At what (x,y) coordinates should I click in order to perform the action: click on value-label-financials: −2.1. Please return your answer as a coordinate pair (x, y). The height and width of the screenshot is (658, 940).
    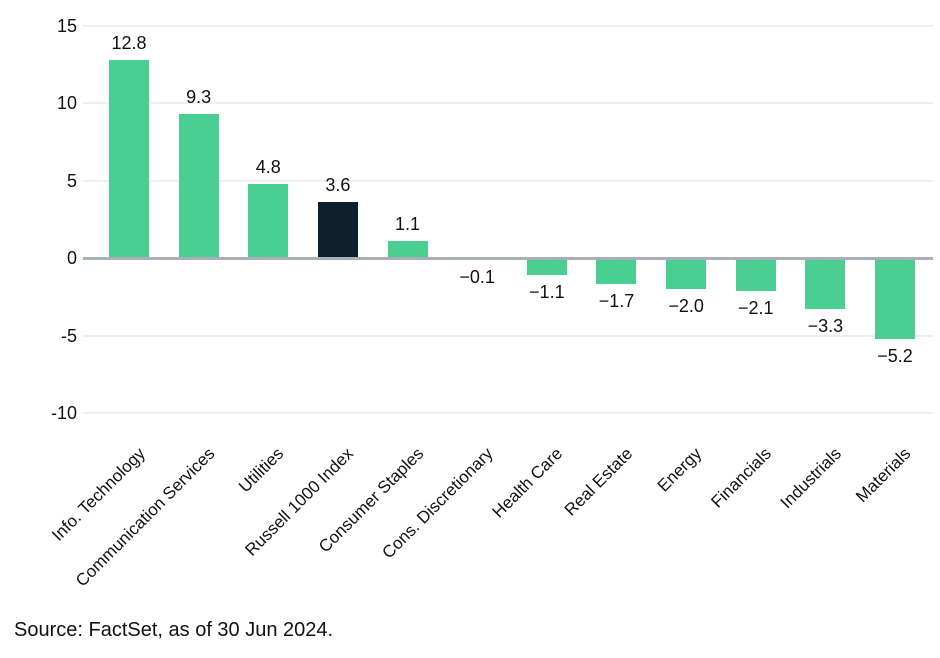
    Looking at the image, I should click on (755, 307).